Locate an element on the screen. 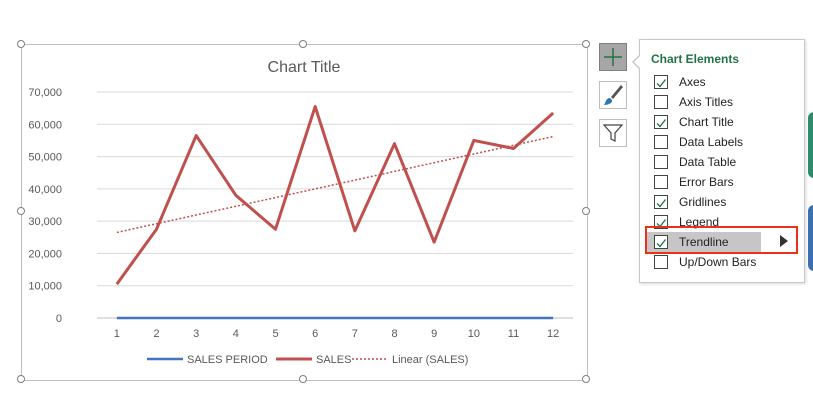 This screenshot has height=411, width=813. chart-filters-button is located at coordinates (613, 133).